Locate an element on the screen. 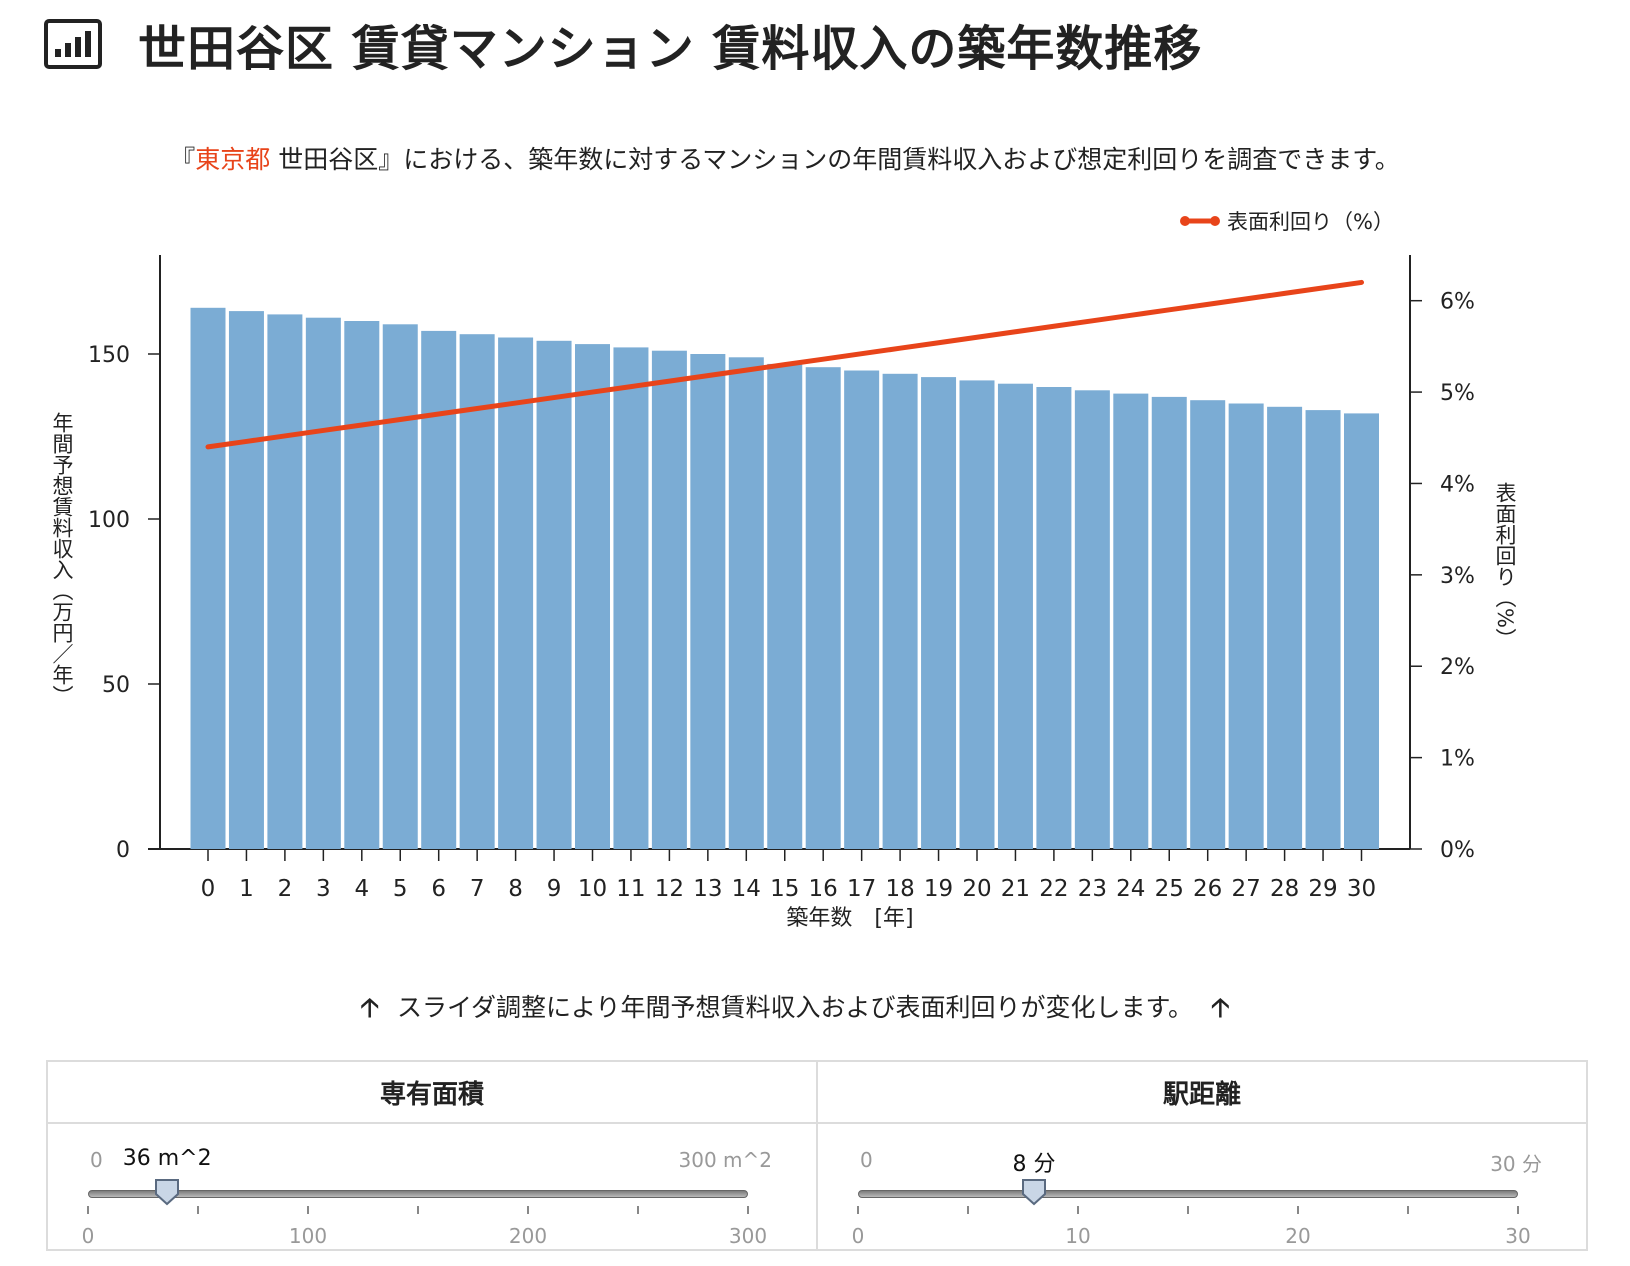 Image resolution: width=1630 pixels, height=1266 pixels. x-tick-label: 16 is located at coordinates (823, 889).